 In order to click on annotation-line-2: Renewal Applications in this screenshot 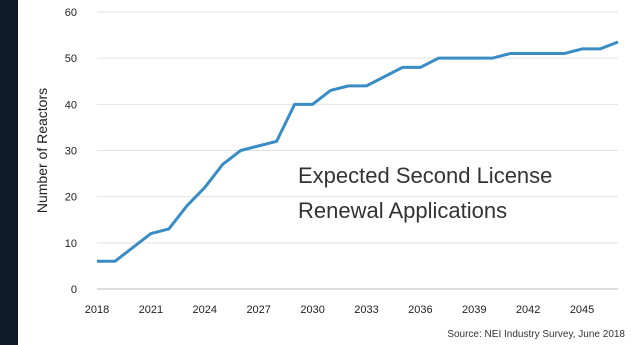, I will do `click(402, 210)`.